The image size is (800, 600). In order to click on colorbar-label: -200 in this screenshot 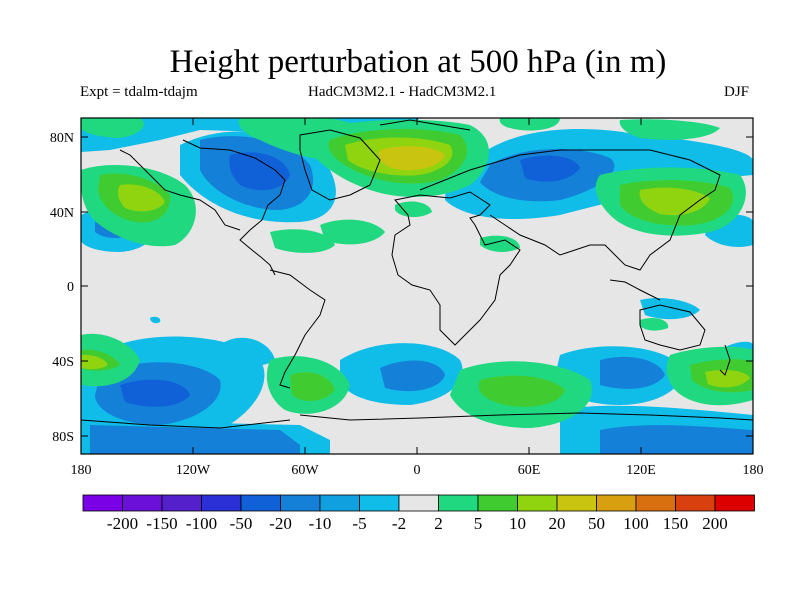, I will do `click(122, 523)`.